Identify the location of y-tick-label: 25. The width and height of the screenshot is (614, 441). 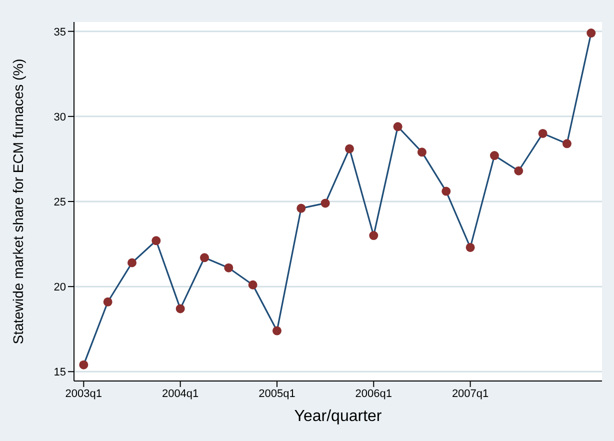
(60, 202).